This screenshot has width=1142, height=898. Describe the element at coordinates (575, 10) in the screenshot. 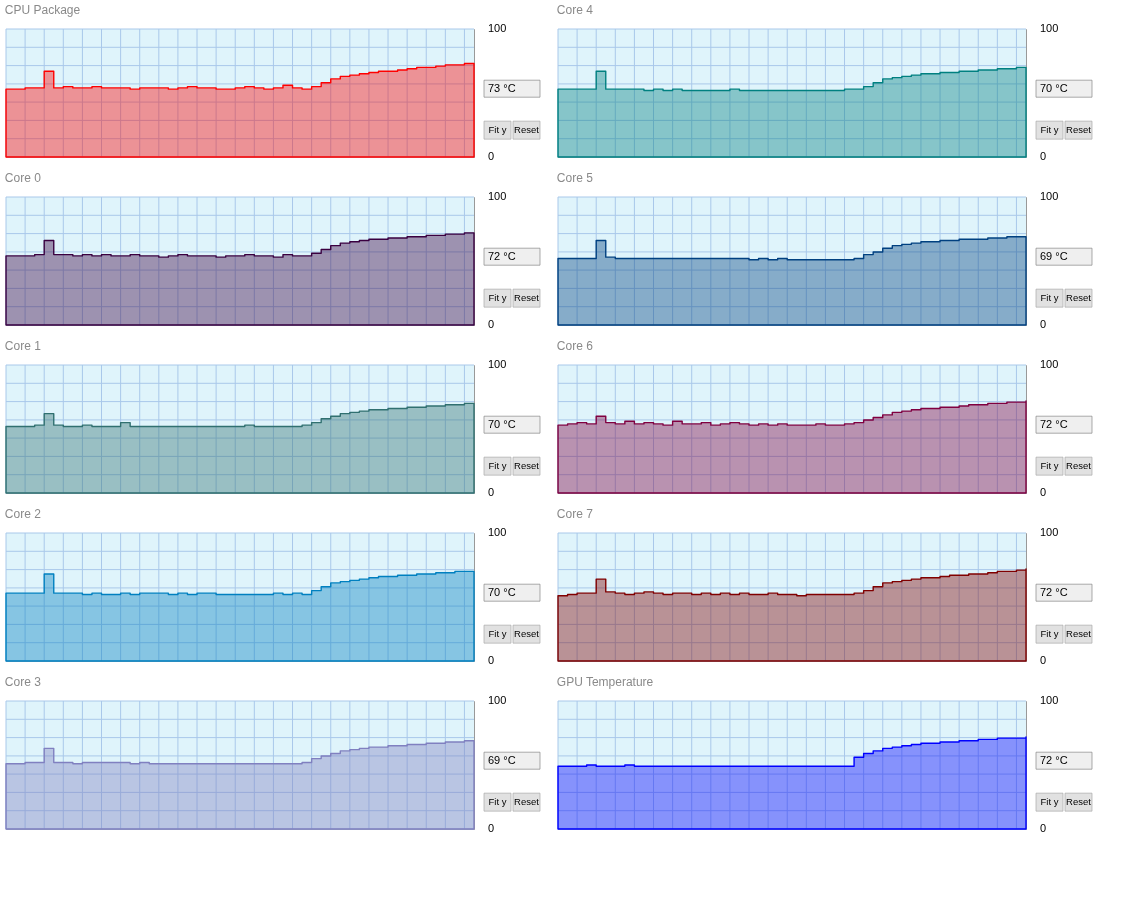

I see `chart-title: Core 4` at that location.